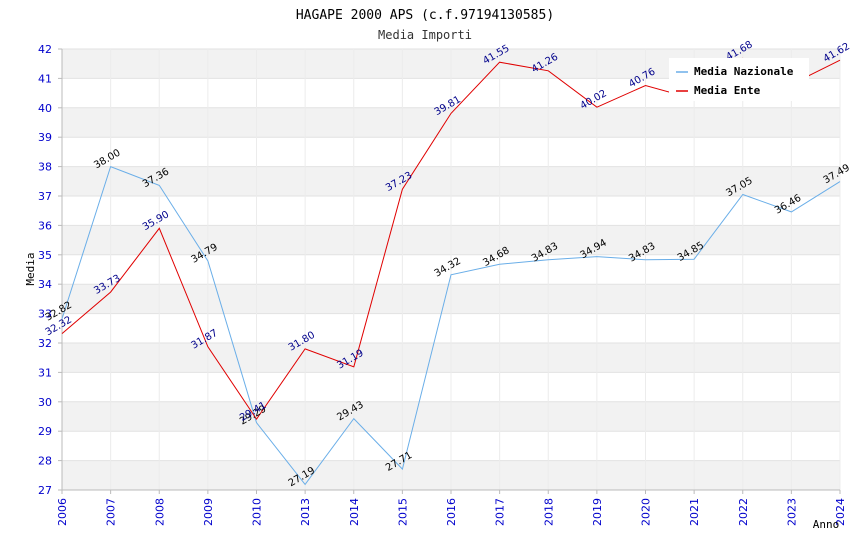 The image size is (850, 550). Describe the element at coordinates (111, 512) in the screenshot. I see `x-tick-label: 2007` at that location.